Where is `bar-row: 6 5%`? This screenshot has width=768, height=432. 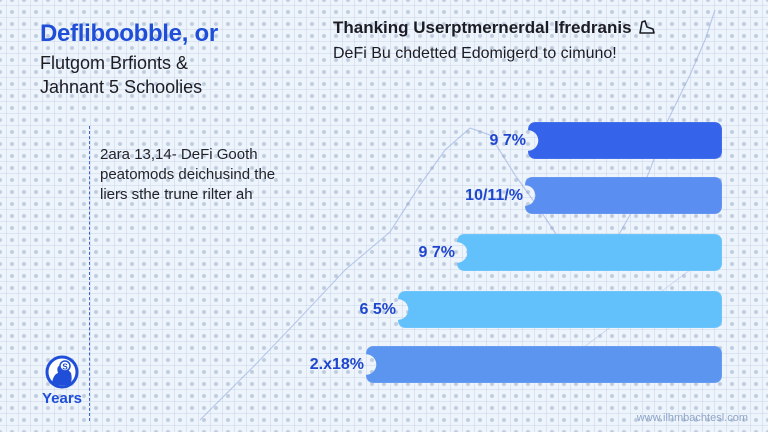 bar-row: 6 5% is located at coordinates (505, 309).